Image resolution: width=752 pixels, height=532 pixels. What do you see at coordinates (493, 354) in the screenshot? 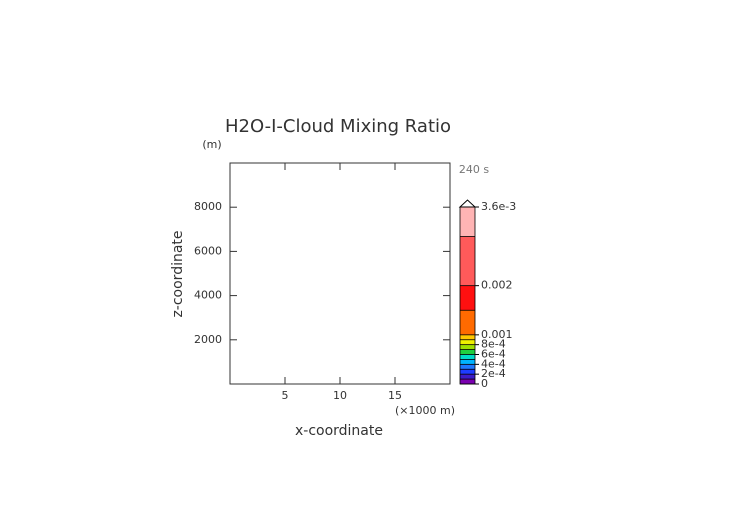
I see `colorbar-tick-label: 6e-4` at bounding box center [493, 354].